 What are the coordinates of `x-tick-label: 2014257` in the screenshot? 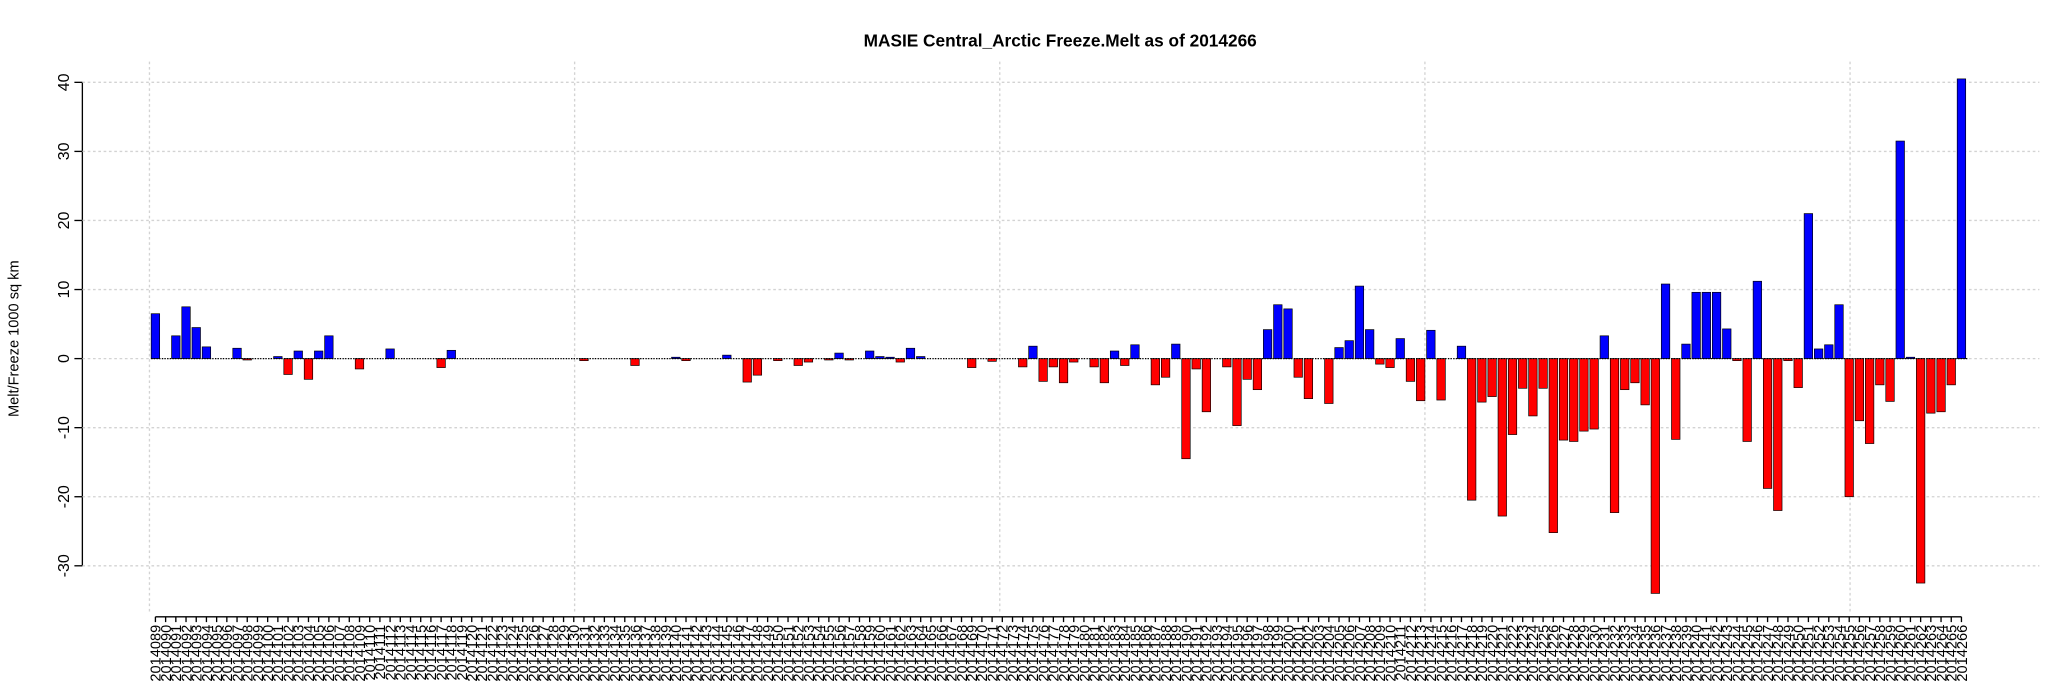 It's located at (1871, 653).